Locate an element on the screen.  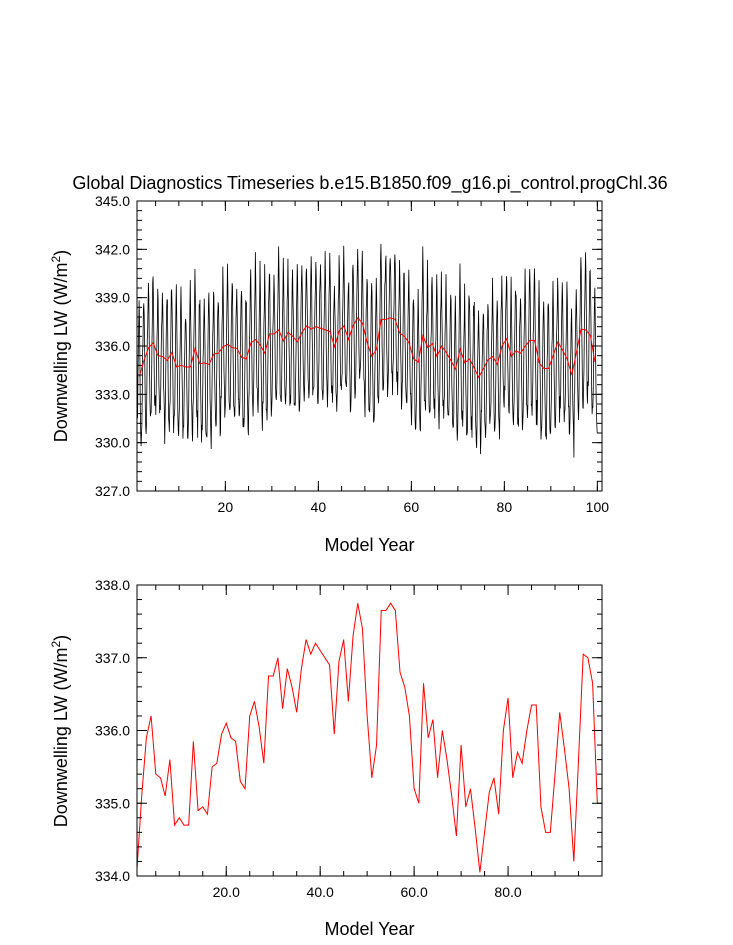
bottom-chart-ytick-label: 336.0 is located at coordinates (112, 731).